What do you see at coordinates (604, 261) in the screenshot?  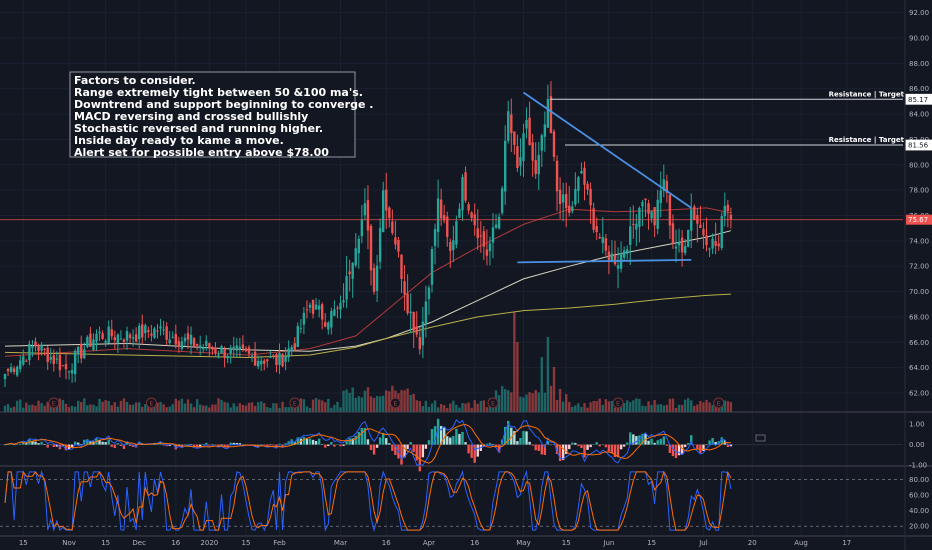 I see `support-trendline` at bounding box center [604, 261].